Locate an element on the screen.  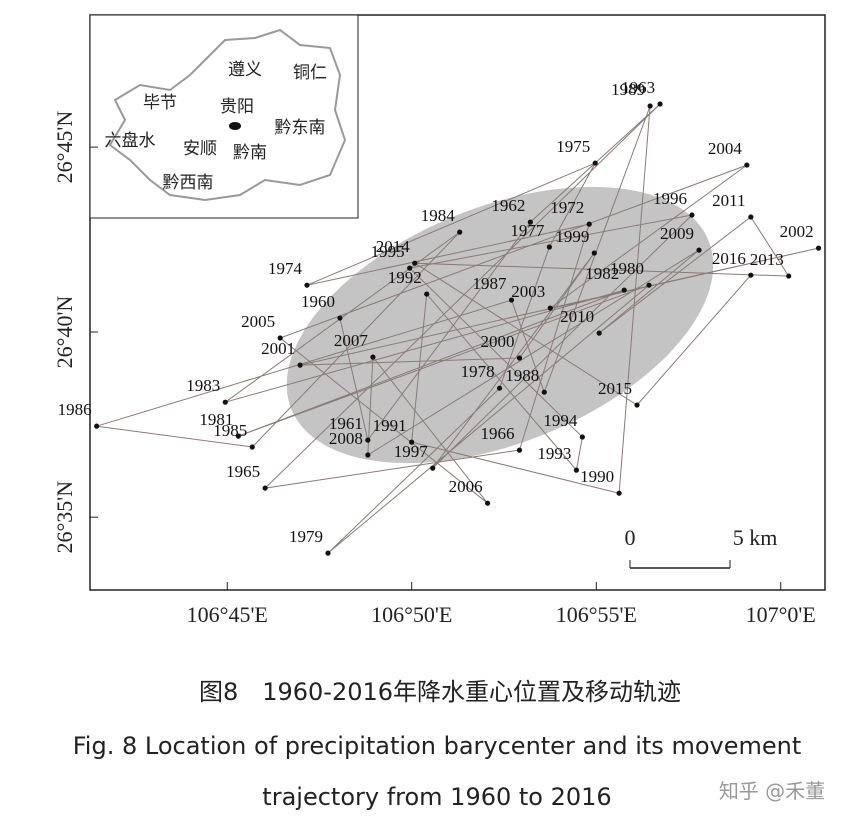
year-label: 1992 is located at coordinates (405, 277).